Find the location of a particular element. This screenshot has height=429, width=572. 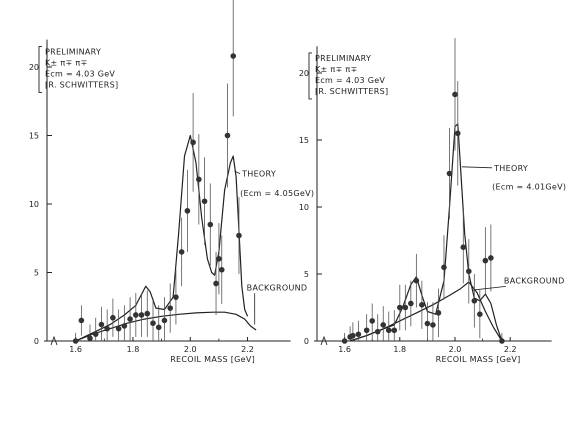

theory-energy-label: (Ecm = 4.05GeV) is located at coordinates (277, 193).